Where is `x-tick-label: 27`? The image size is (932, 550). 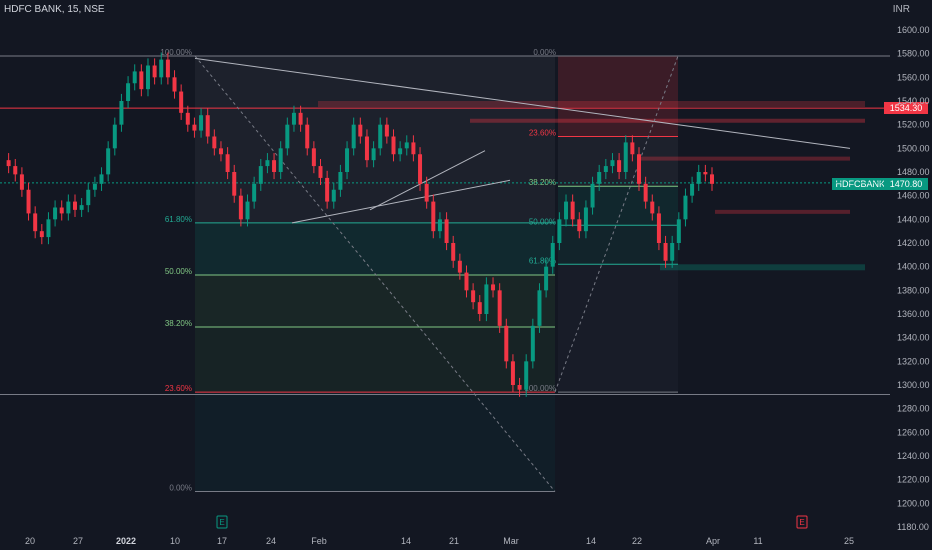 x-tick-label: 27 is located at coordinates (78, 541).